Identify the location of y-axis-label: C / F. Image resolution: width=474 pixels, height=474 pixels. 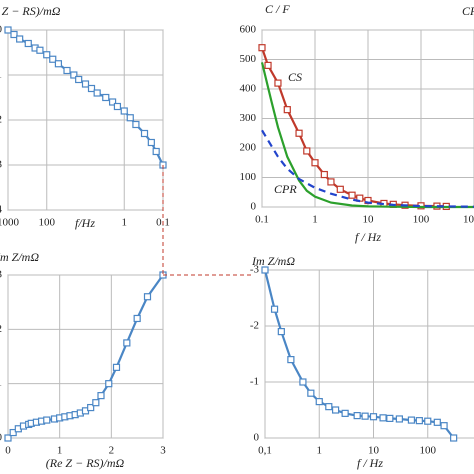
(277, 9).